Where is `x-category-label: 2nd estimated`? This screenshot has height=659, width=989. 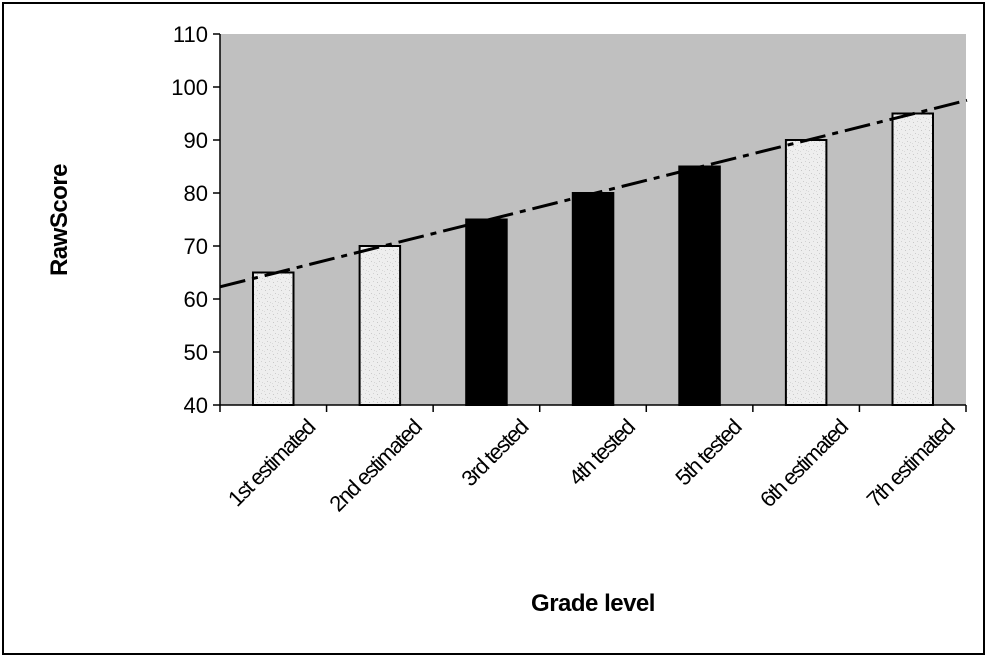 x-category-label: 2nd estimated is located at coordinates (375, 466).